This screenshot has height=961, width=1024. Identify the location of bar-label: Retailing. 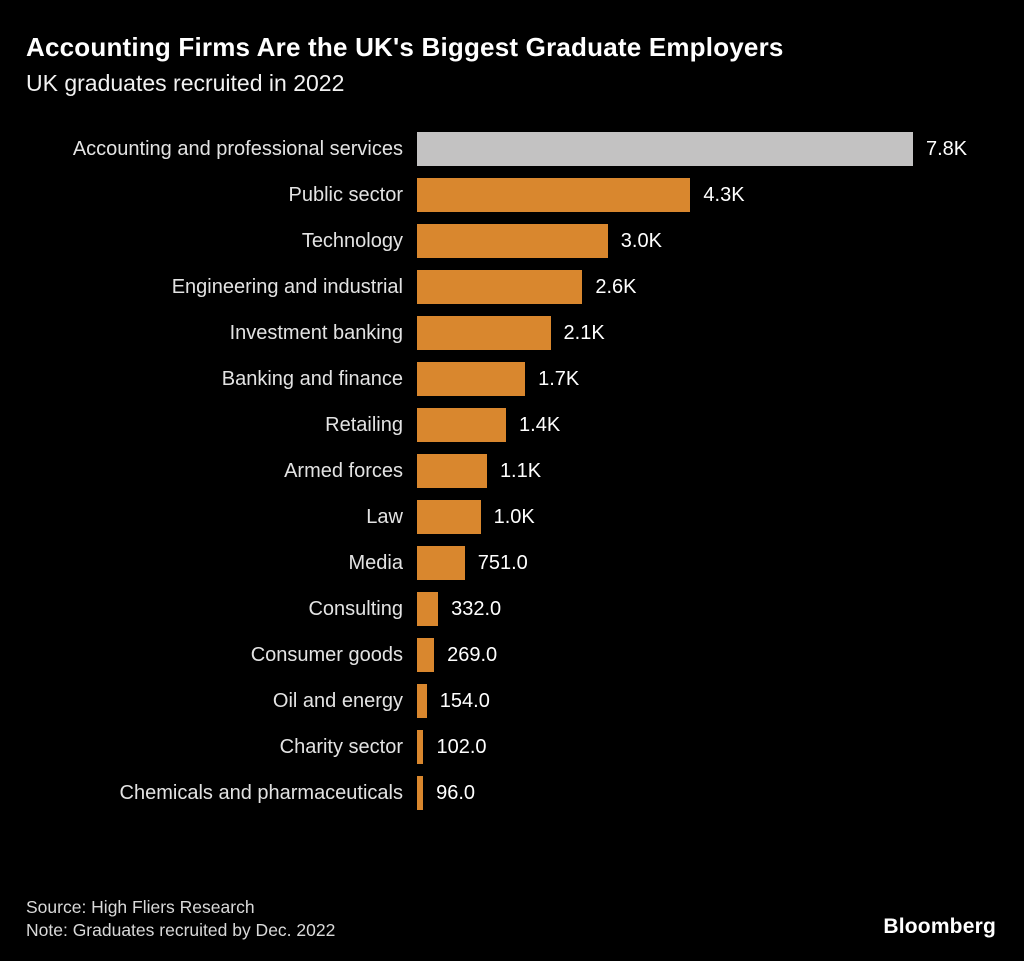
(364, 425).